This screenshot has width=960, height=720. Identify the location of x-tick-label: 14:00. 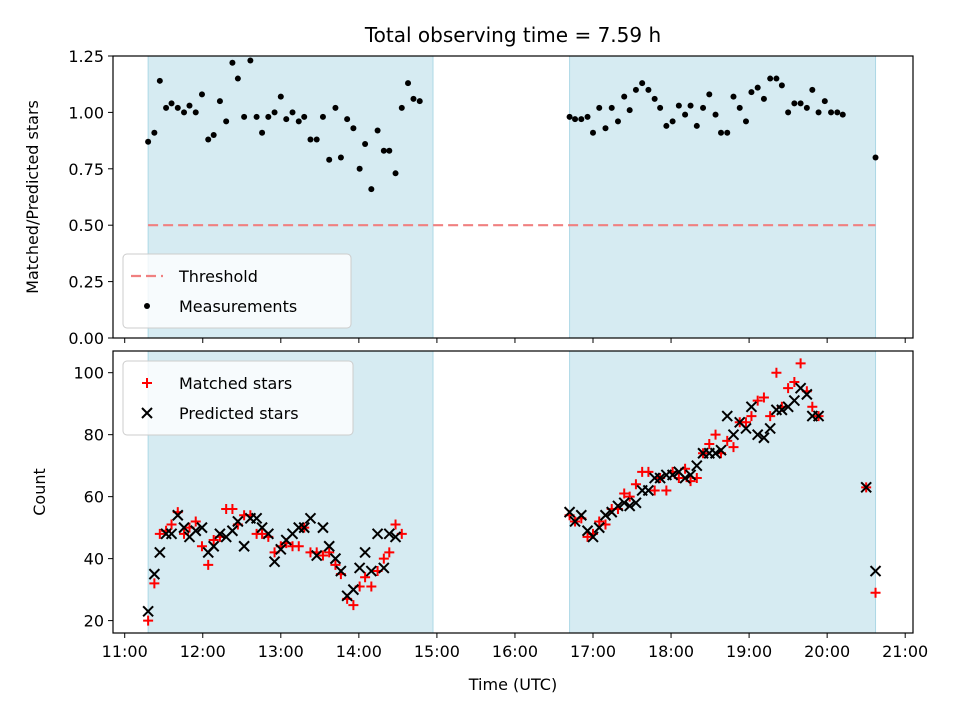
(359, 651).